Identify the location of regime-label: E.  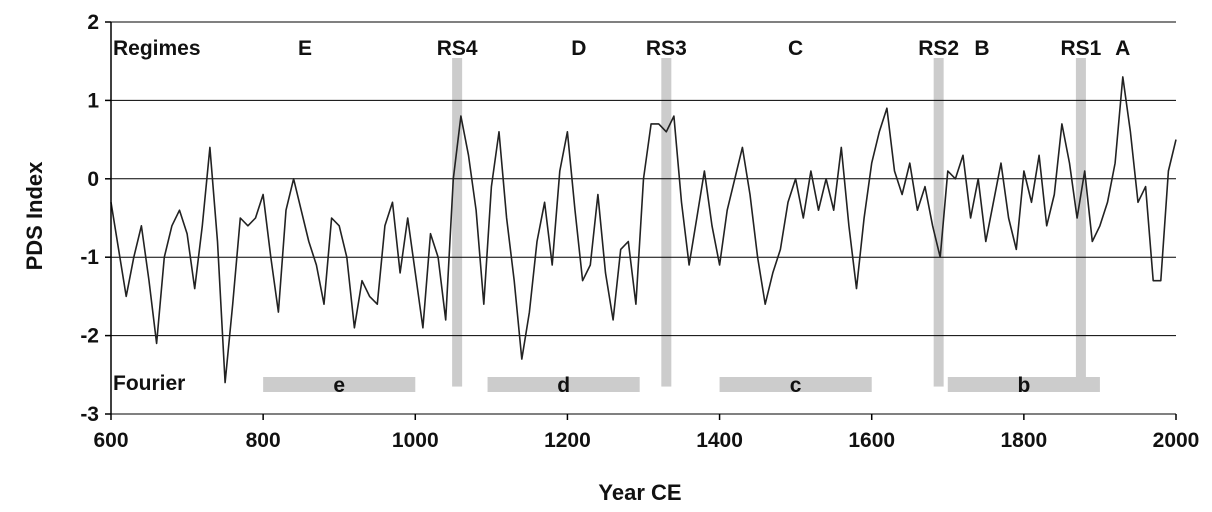
(305, 48).